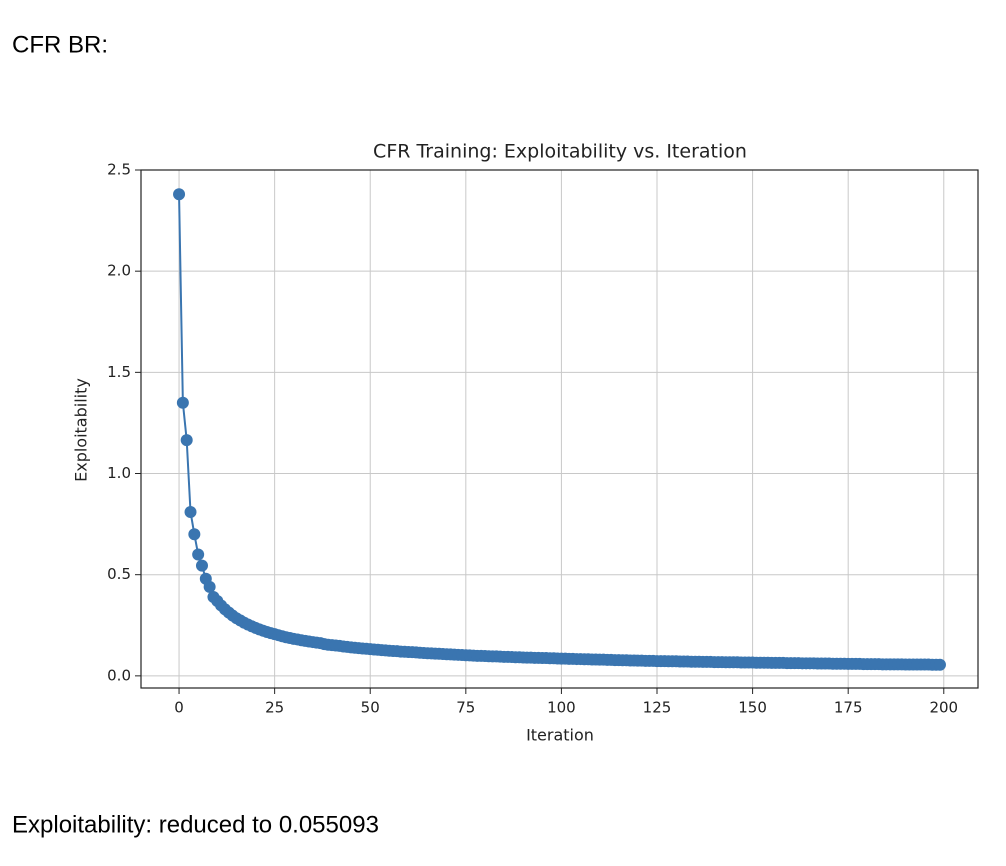  What do you see at coordinates (179, 708) in the screenshot?
I see `x-tick-label: 0` at bounding box center [179, 708].